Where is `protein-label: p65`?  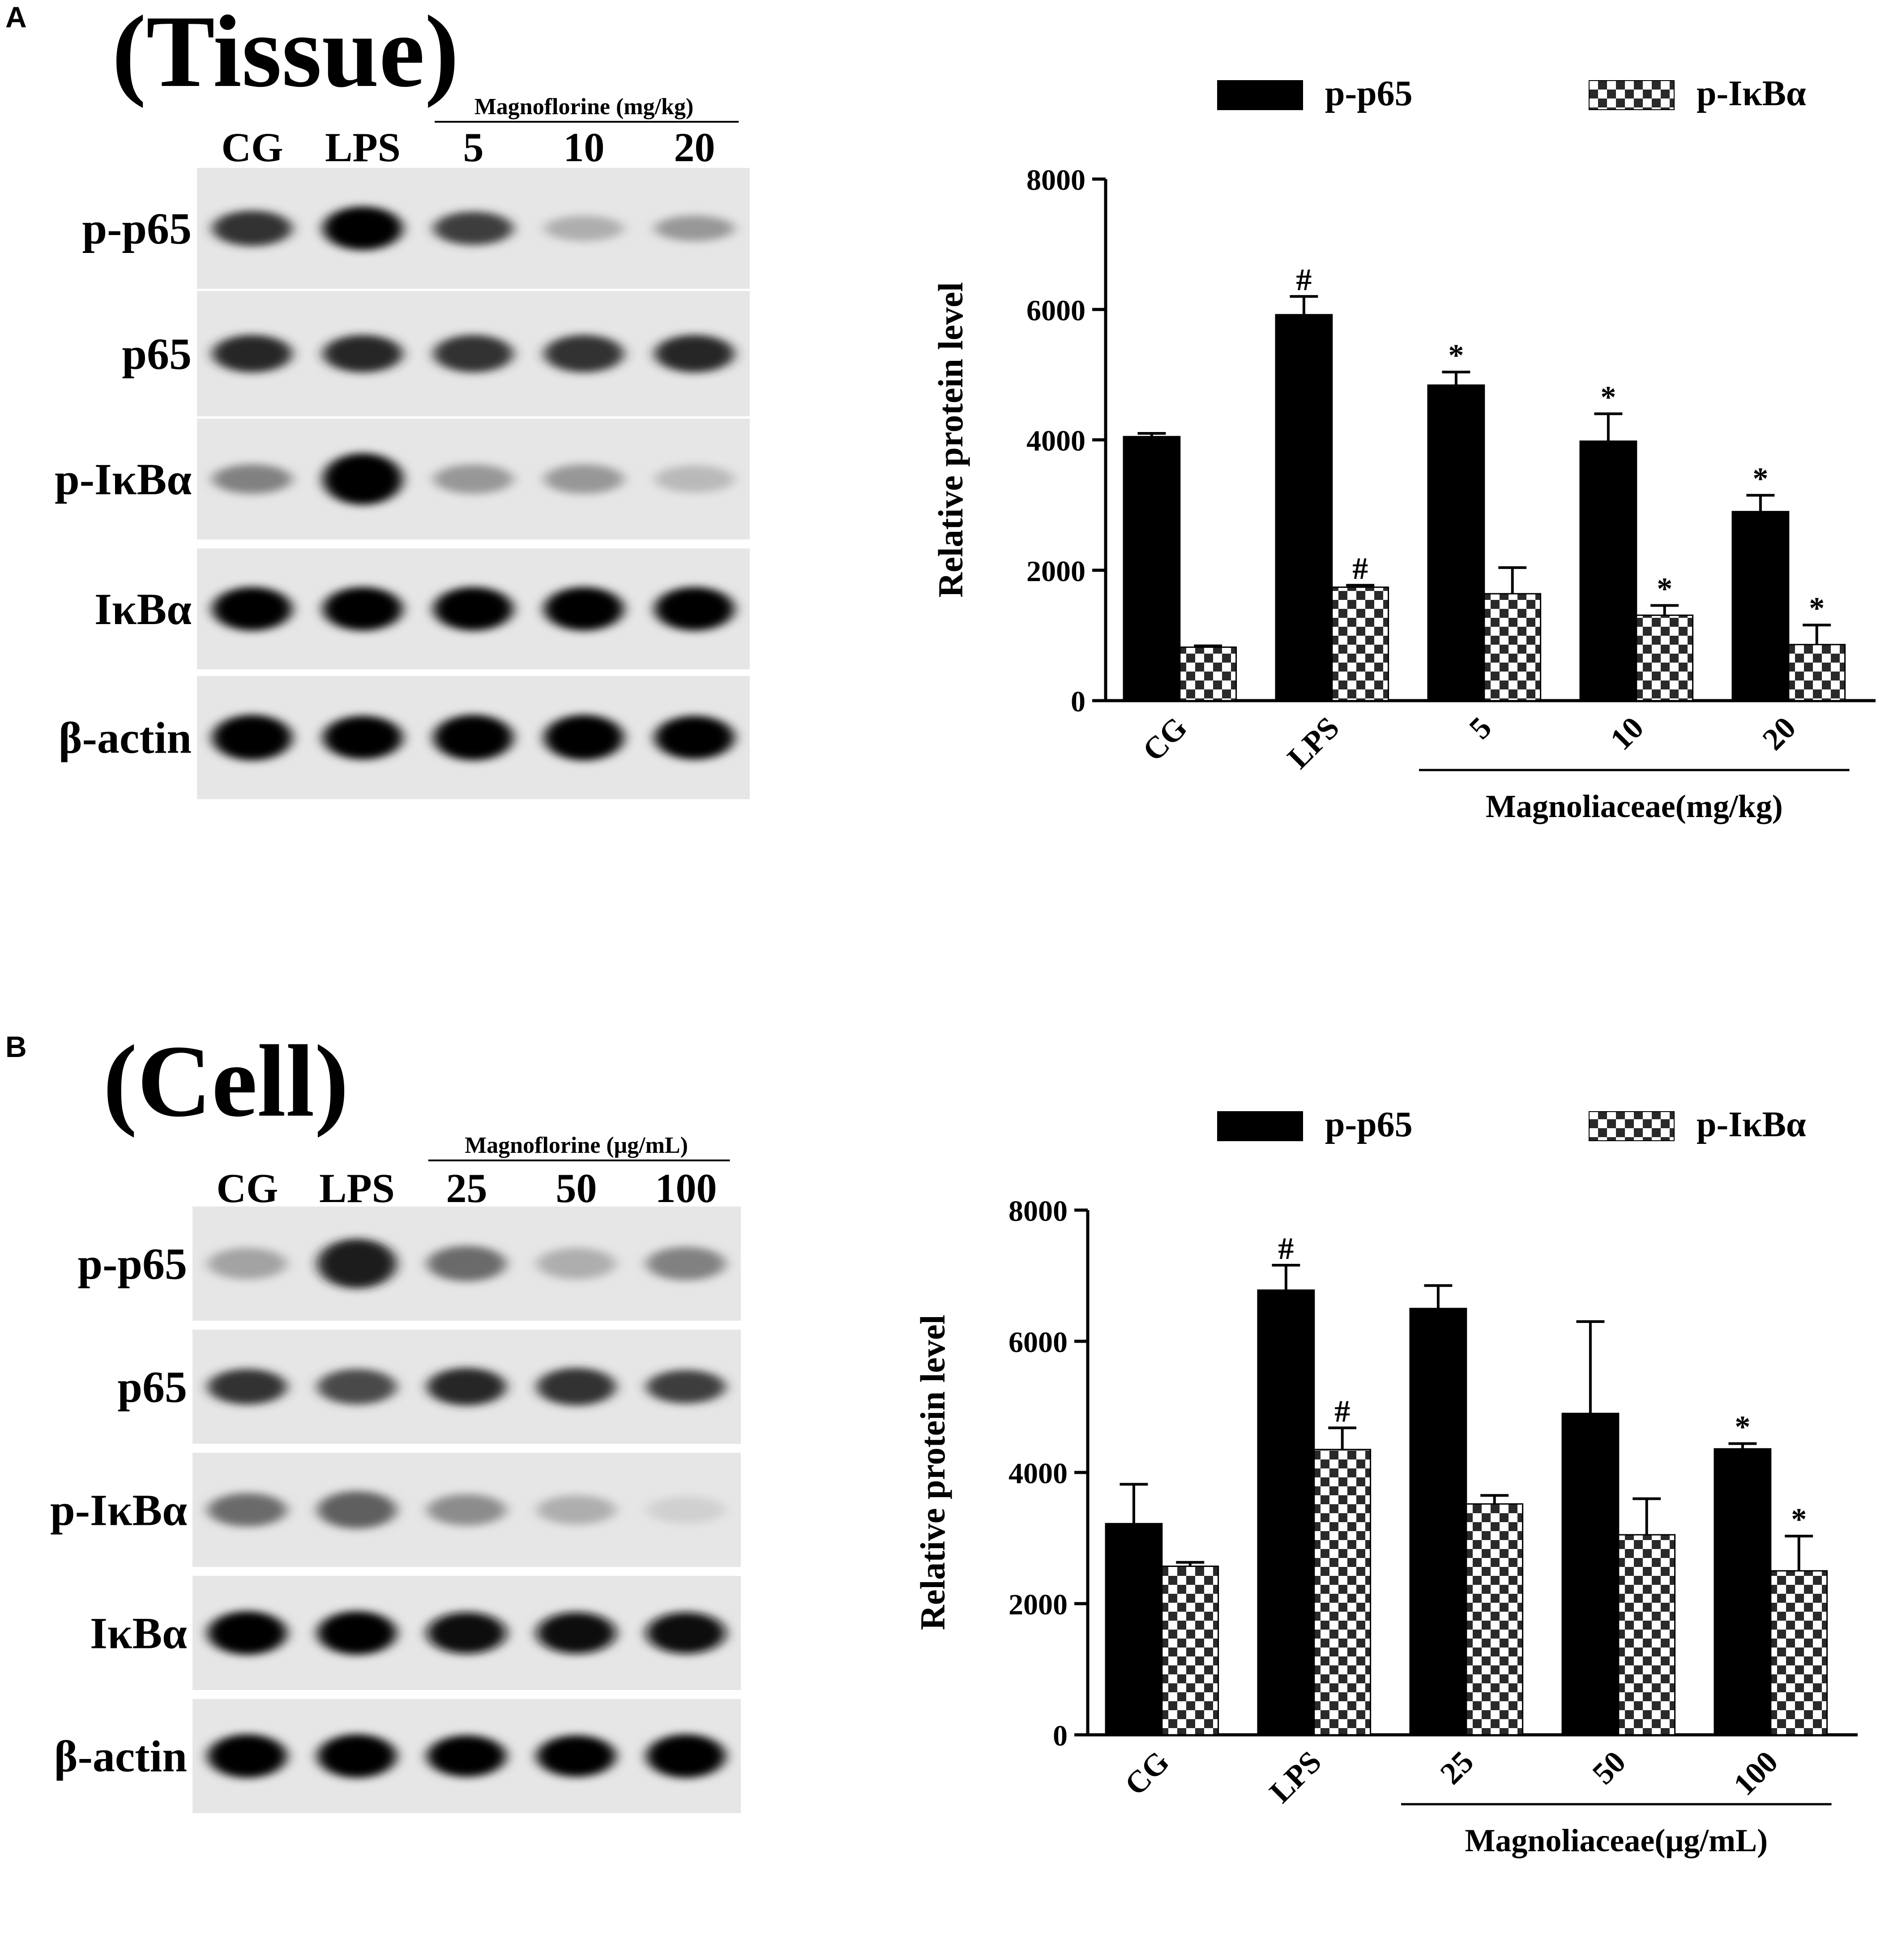 protein-label: p65 is located at coordinates (157, 354).